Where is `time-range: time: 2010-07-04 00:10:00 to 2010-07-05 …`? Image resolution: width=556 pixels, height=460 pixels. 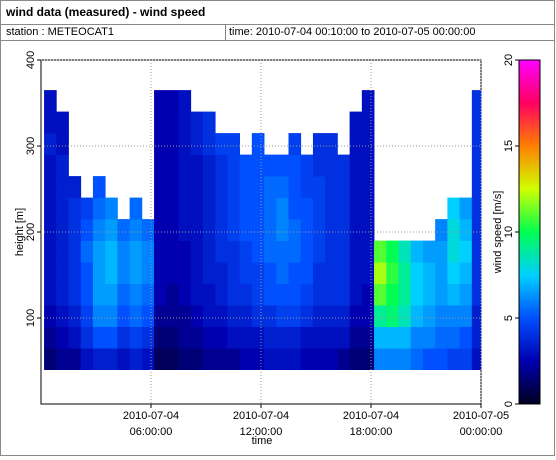 time-range: time: 2010-07-04 00:10:00 to 2010-07-05 … is located at coordinates (352, 32).